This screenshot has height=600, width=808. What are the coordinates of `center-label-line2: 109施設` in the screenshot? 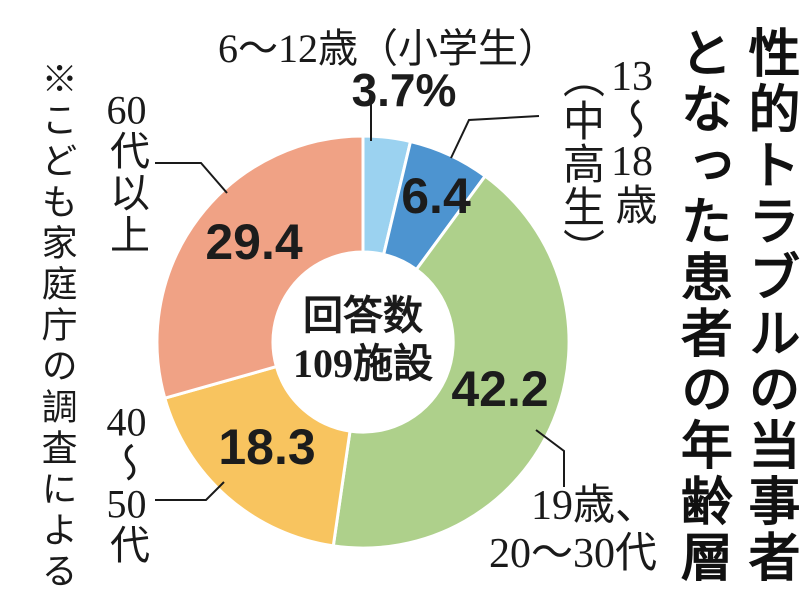 It's located at (363, 363).